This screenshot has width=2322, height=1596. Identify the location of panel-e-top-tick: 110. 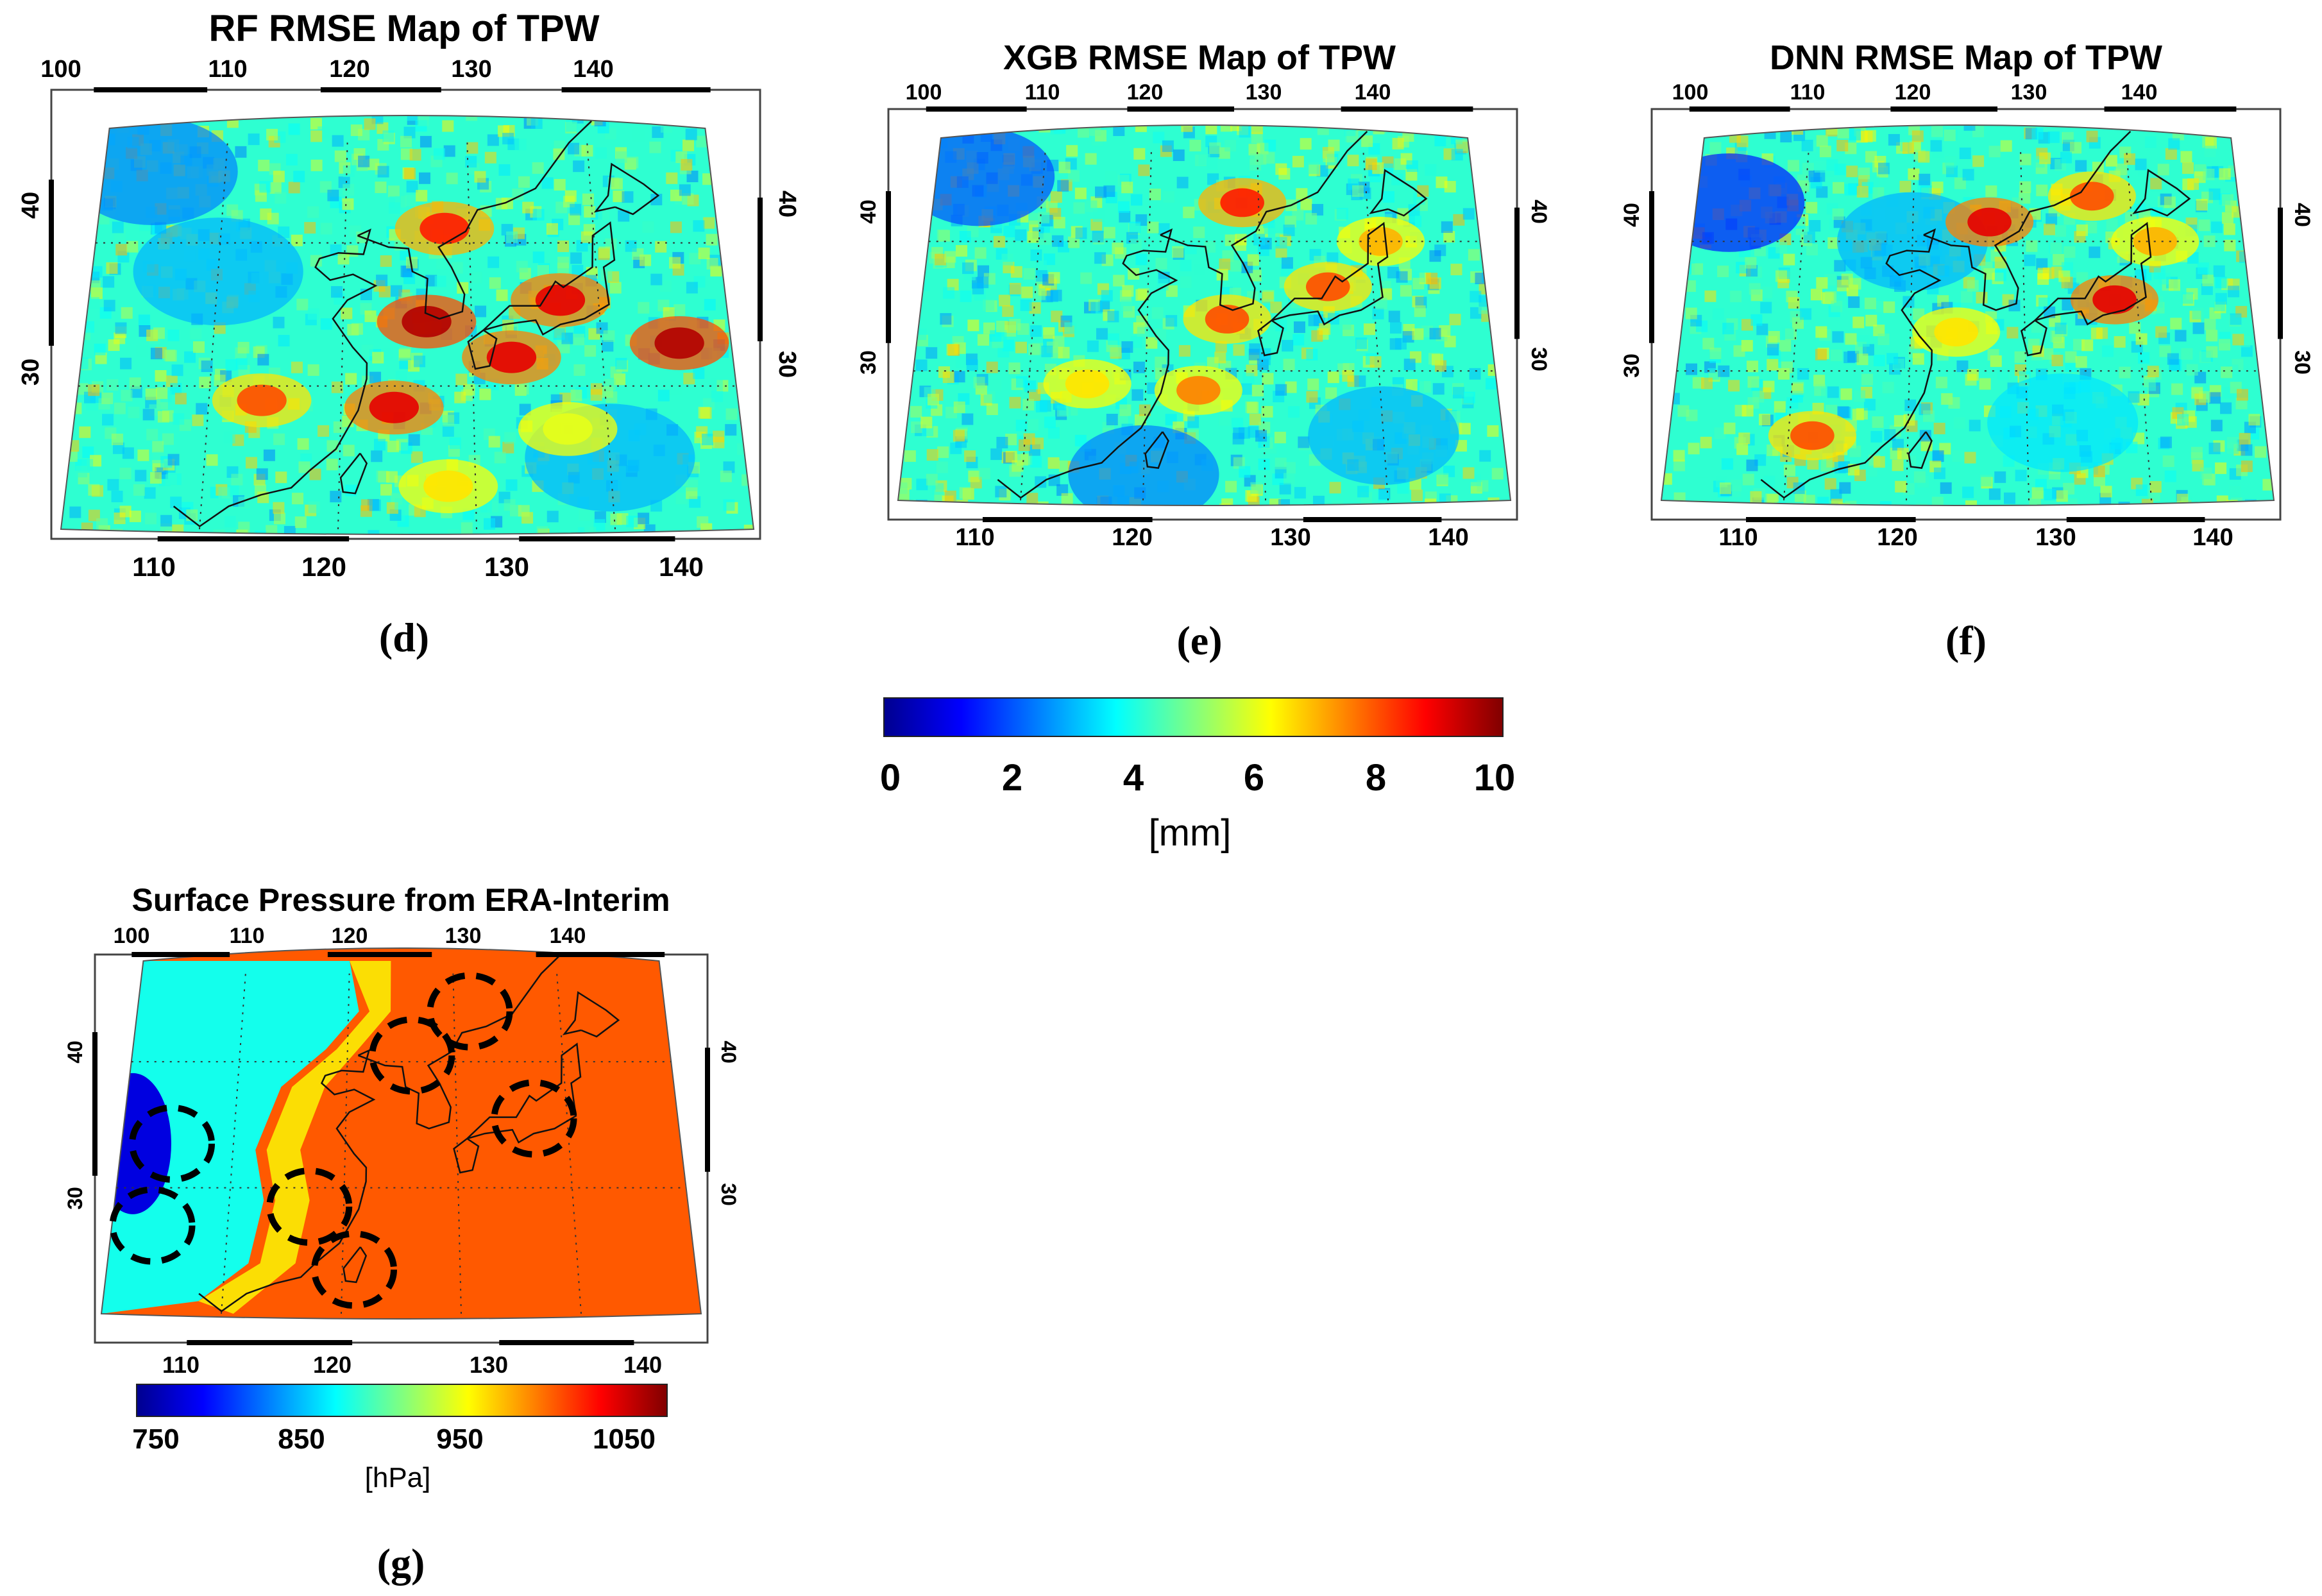
(1043, 92).